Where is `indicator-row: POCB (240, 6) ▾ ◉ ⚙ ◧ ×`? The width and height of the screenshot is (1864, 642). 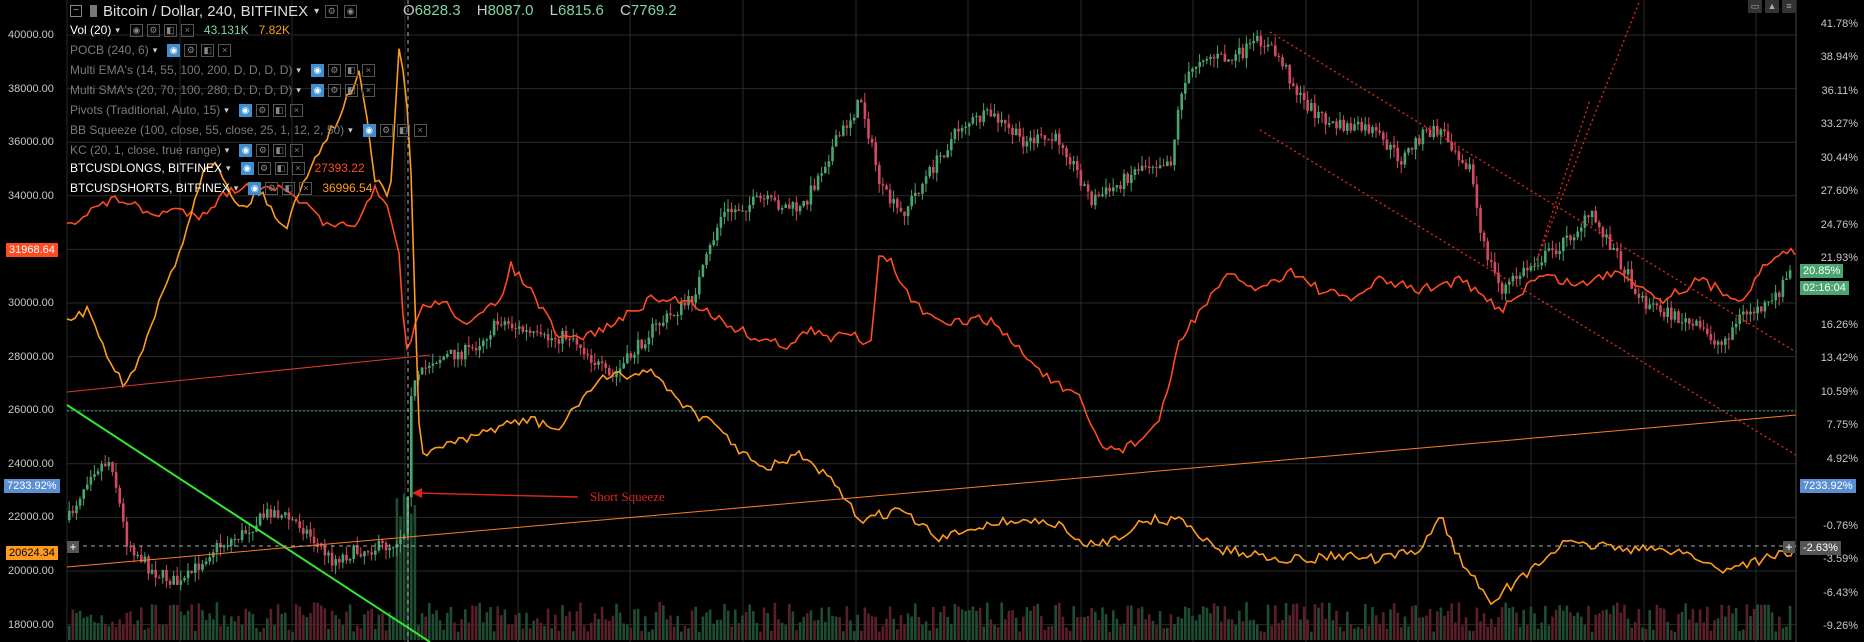 indicator-row: POCB (240, 6) ▾ ◉ ⚙ ◧ × is located at coordinates (151, 50).